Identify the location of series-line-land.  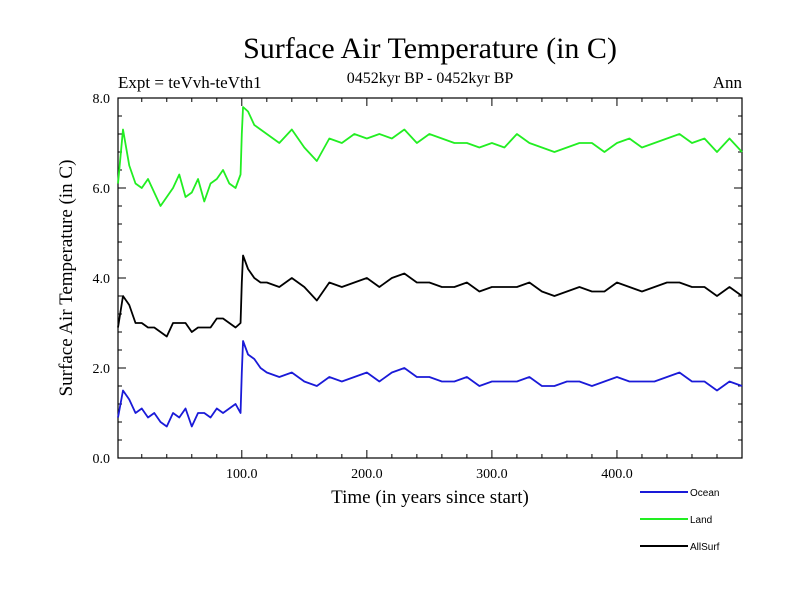
(430, 156).